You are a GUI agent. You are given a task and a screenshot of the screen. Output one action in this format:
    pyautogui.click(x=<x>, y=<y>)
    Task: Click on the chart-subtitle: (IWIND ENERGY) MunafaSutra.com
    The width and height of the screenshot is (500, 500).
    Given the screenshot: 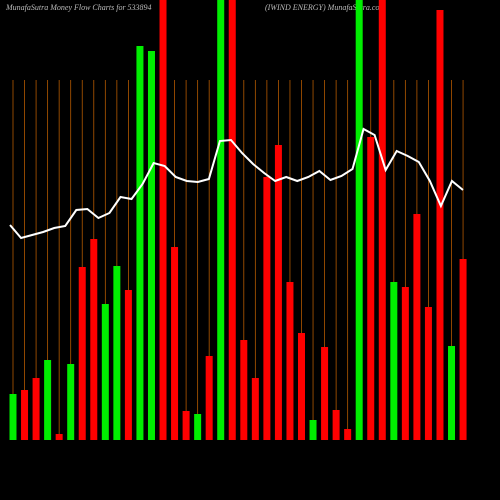 What is the action you would take?
    pyautogui.click(x=325, y=7)
    